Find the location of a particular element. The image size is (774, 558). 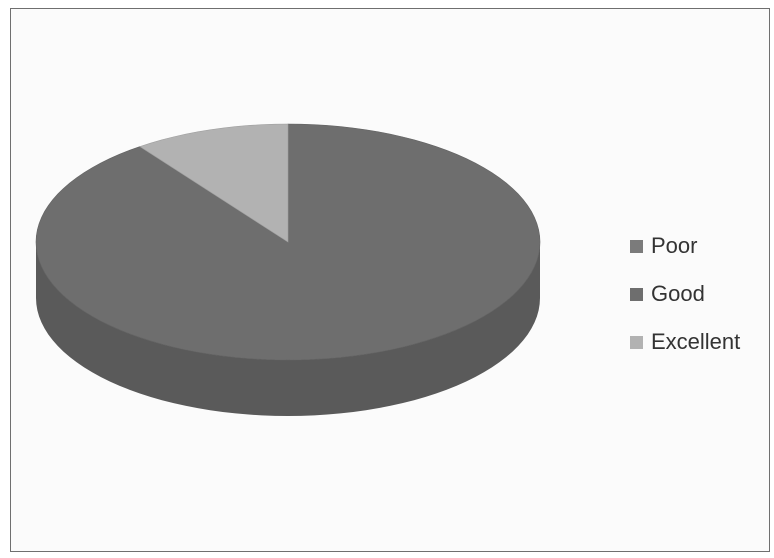

legend-item-excellent: Excellent is located at coordinates (700, 342).